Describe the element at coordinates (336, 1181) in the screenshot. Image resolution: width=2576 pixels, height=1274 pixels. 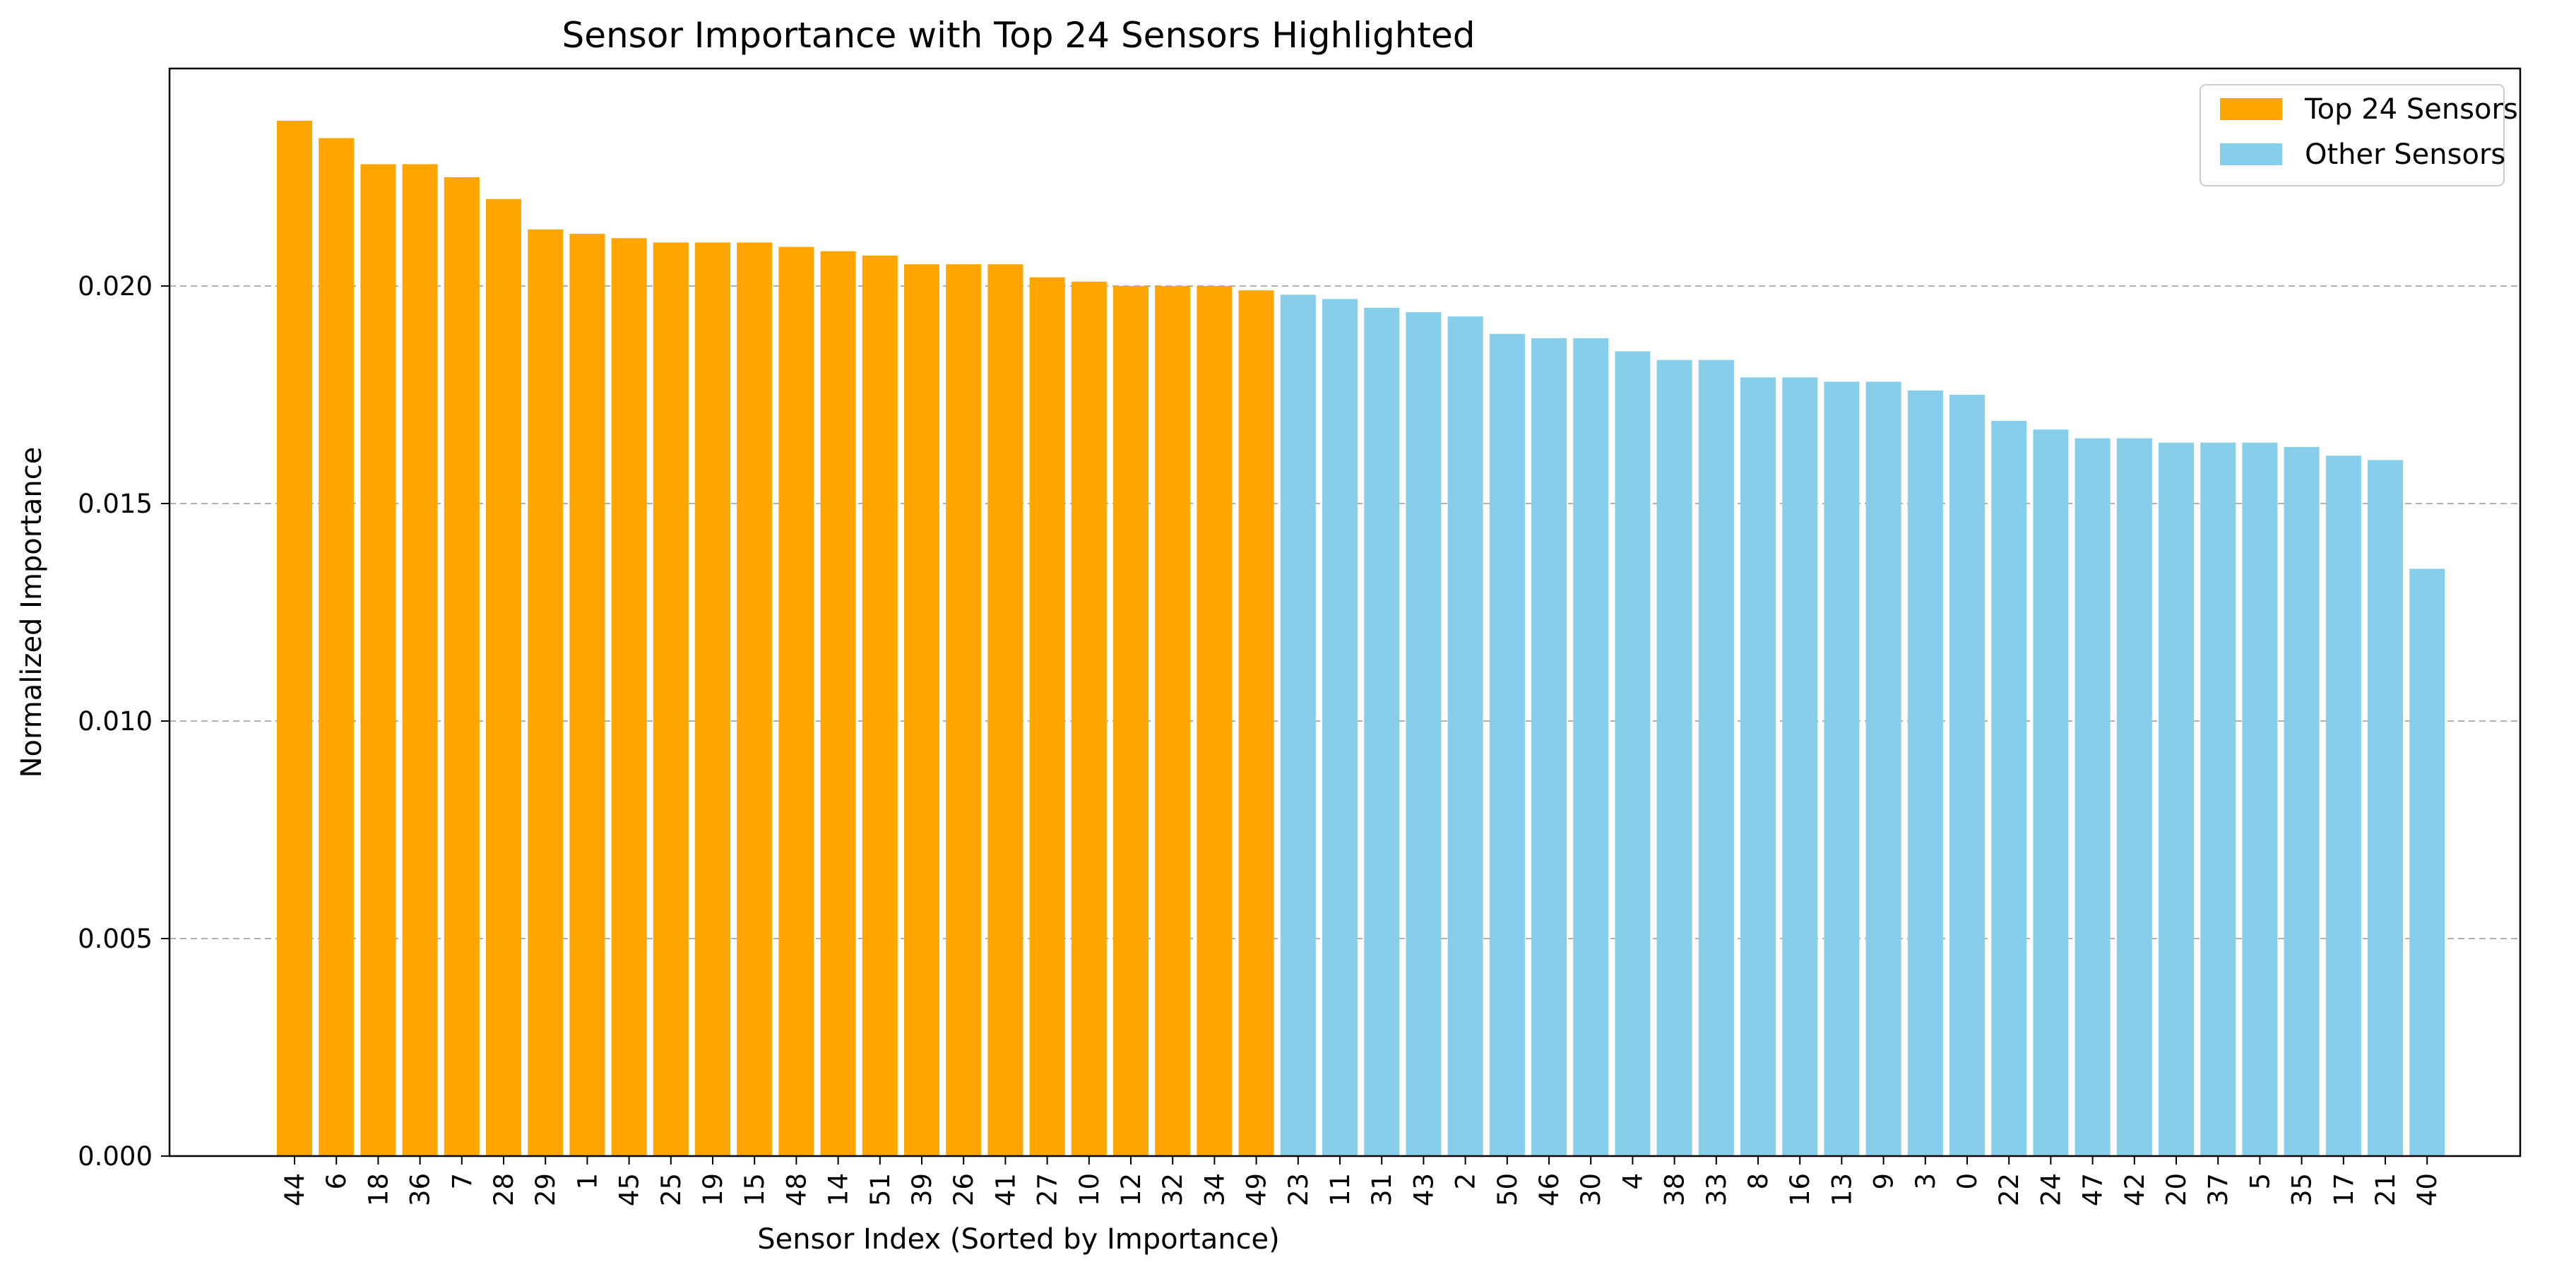
I see `x-tick-label: 6` at that location.